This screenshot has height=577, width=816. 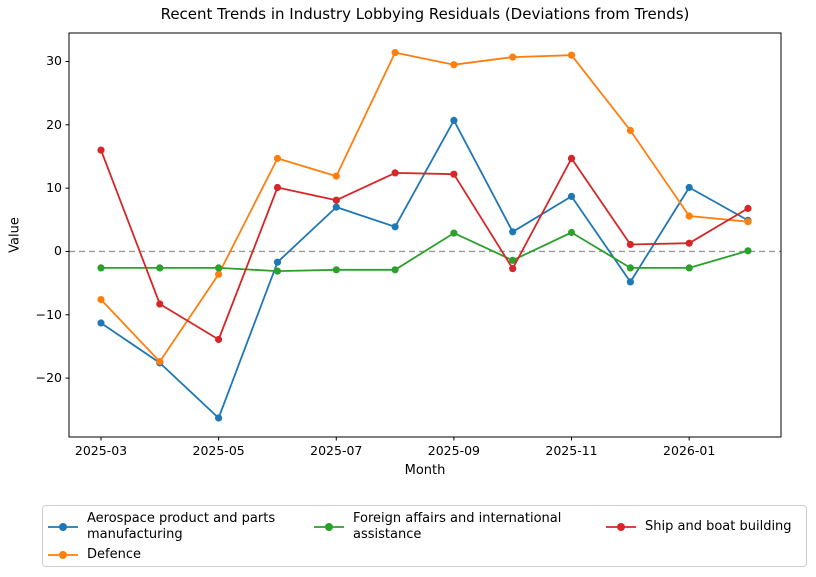 What do you see at coordinates (54, 188) in the screenshot?
I see `y-tick-label: 10` at bounding box center [54, 188].